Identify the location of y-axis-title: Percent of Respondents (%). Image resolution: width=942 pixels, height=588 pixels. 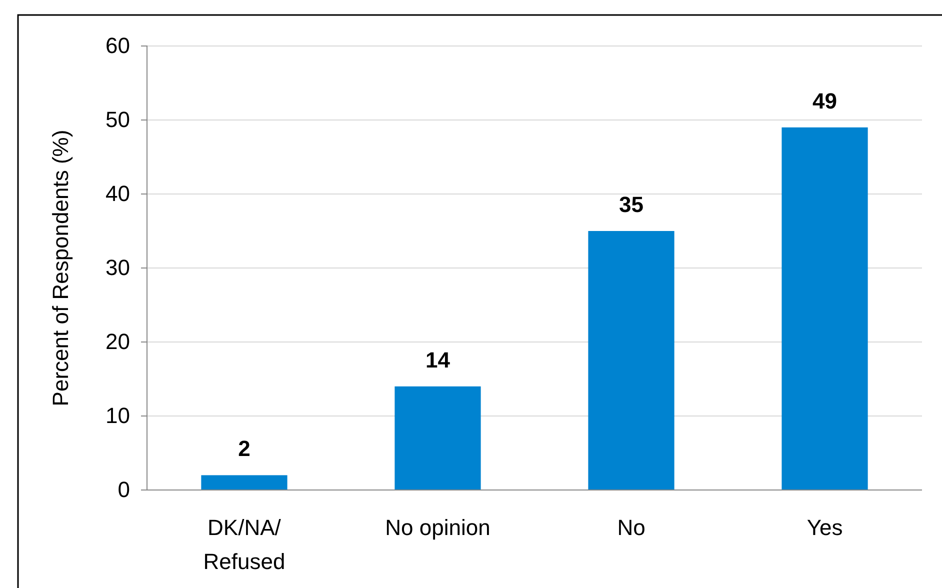
(60, 268).